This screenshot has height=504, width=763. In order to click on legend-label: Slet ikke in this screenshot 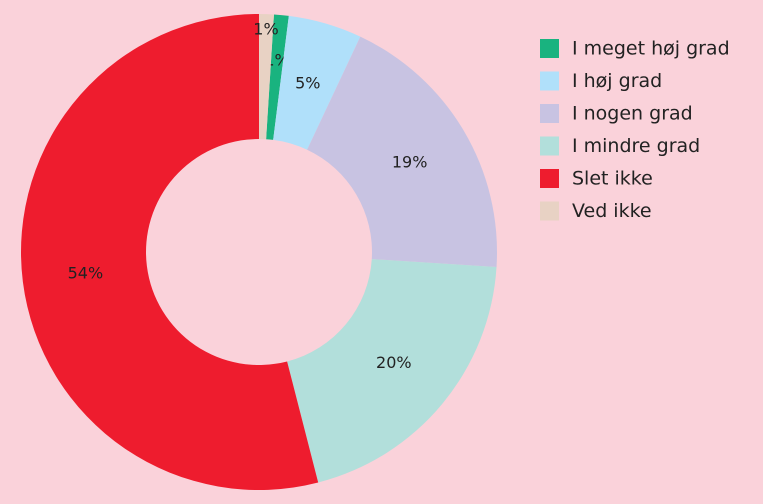, I will do `click(612, 179)`.